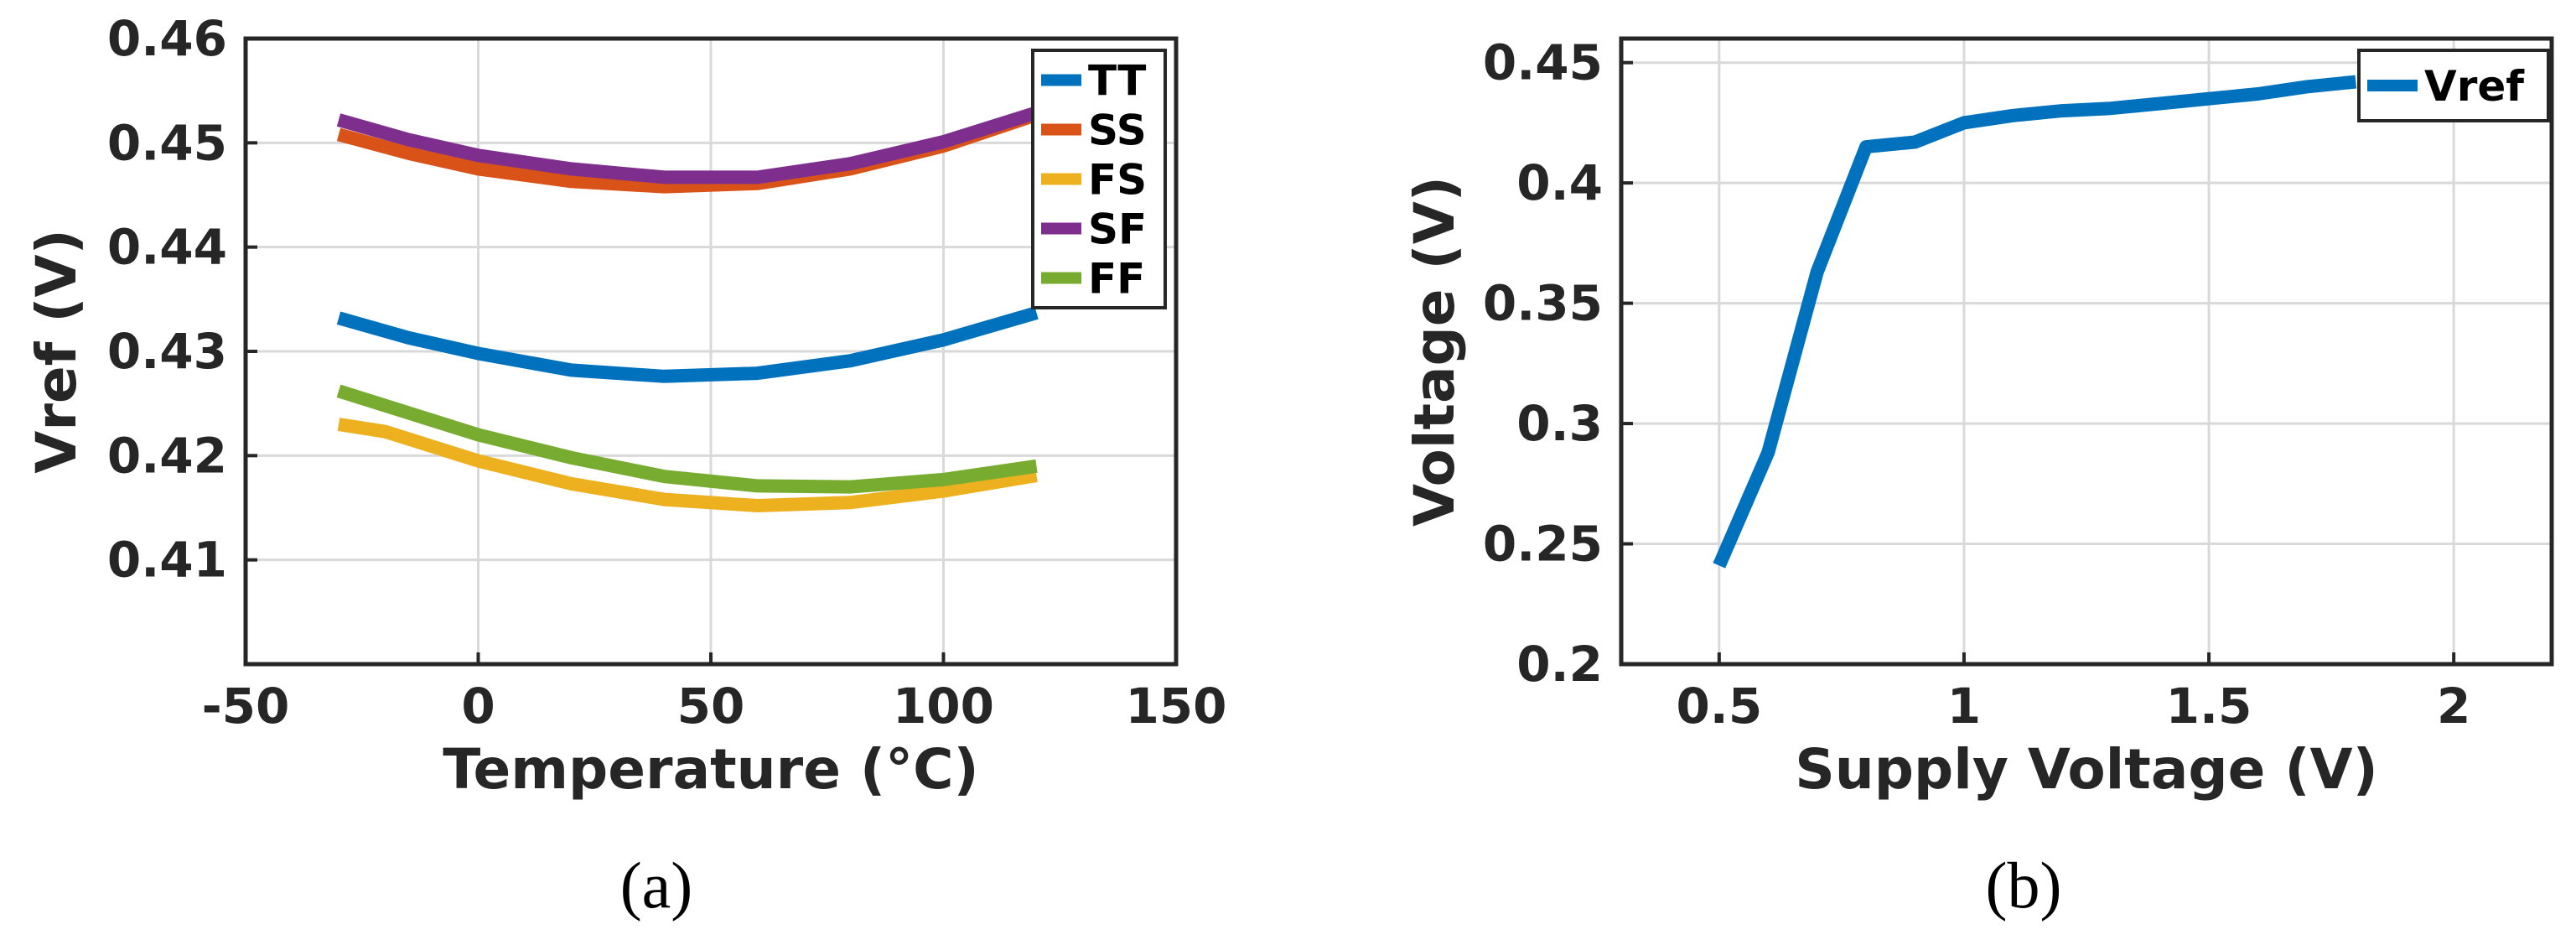  Describe the element at coordinates (2035, 322) in the screenshot. I see `series-line-vref` at that location.